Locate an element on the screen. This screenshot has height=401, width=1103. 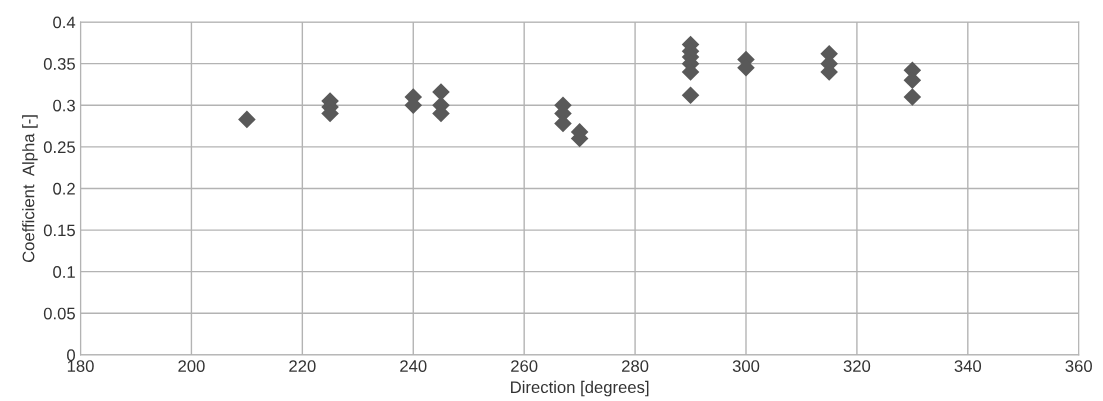
y-tick-label: 0.25 is located at coordinates (59, 147).